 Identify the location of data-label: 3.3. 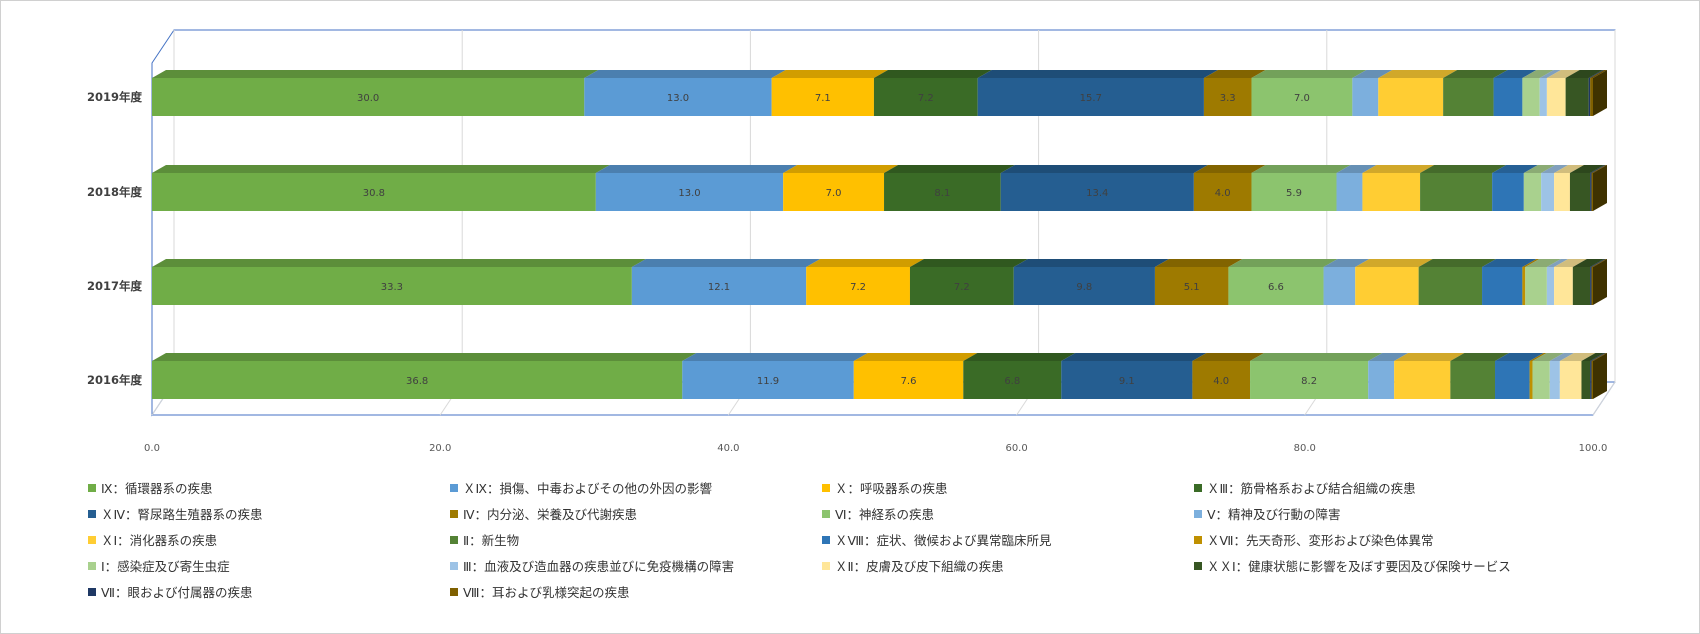
(1228, 98).